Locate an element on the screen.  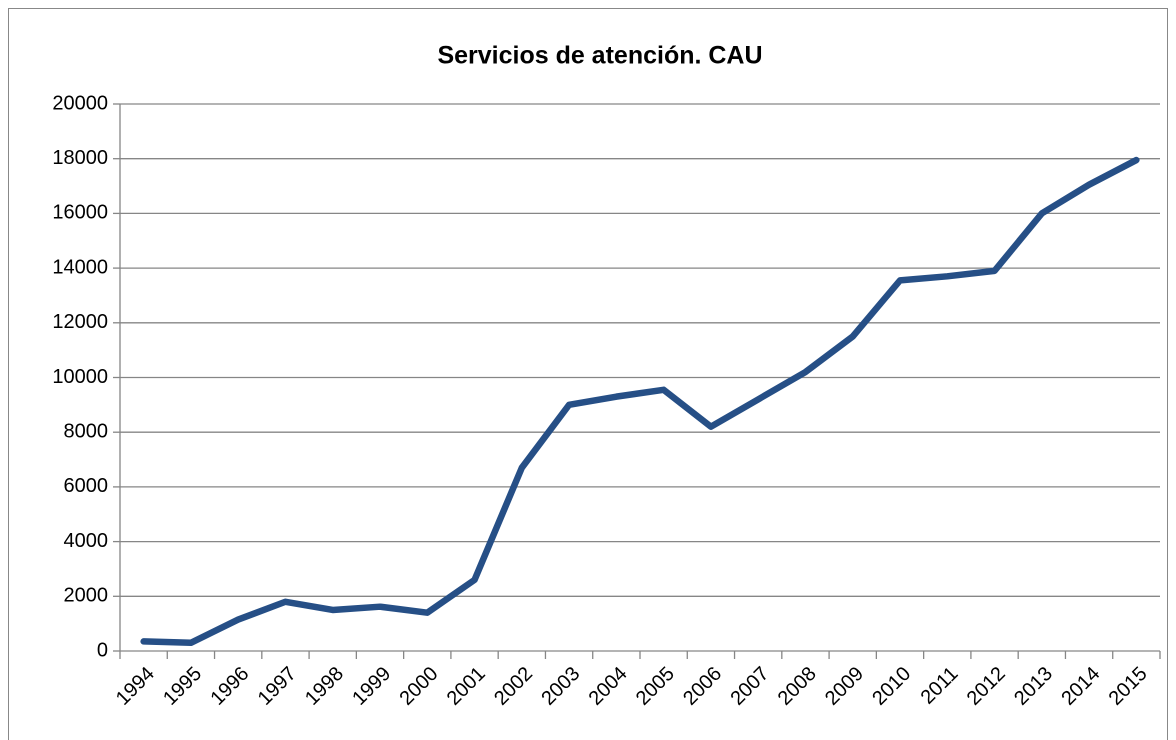
y-tick-label: 10000 is located at coordinates (80, 377).